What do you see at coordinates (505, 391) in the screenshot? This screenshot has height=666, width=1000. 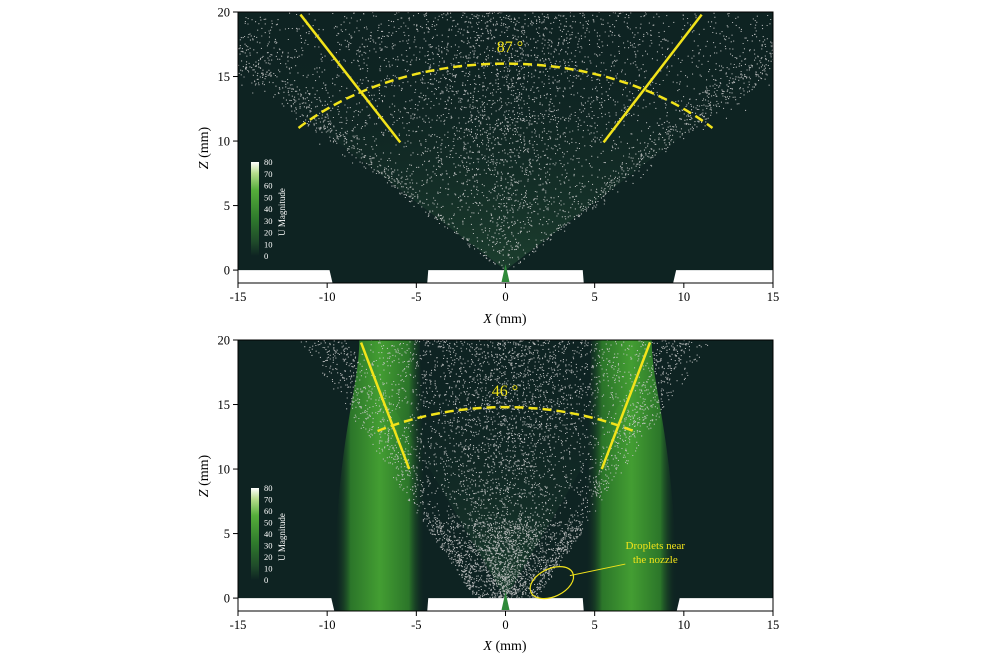 I see `spray-angle-label: 46 °` at bounding box center [505, 391].